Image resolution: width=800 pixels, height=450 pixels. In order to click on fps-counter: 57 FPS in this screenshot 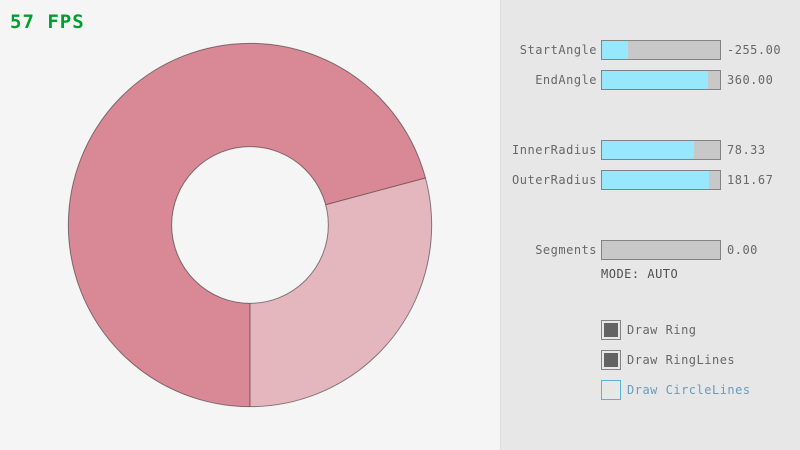, I will do `click(47, 22)`.